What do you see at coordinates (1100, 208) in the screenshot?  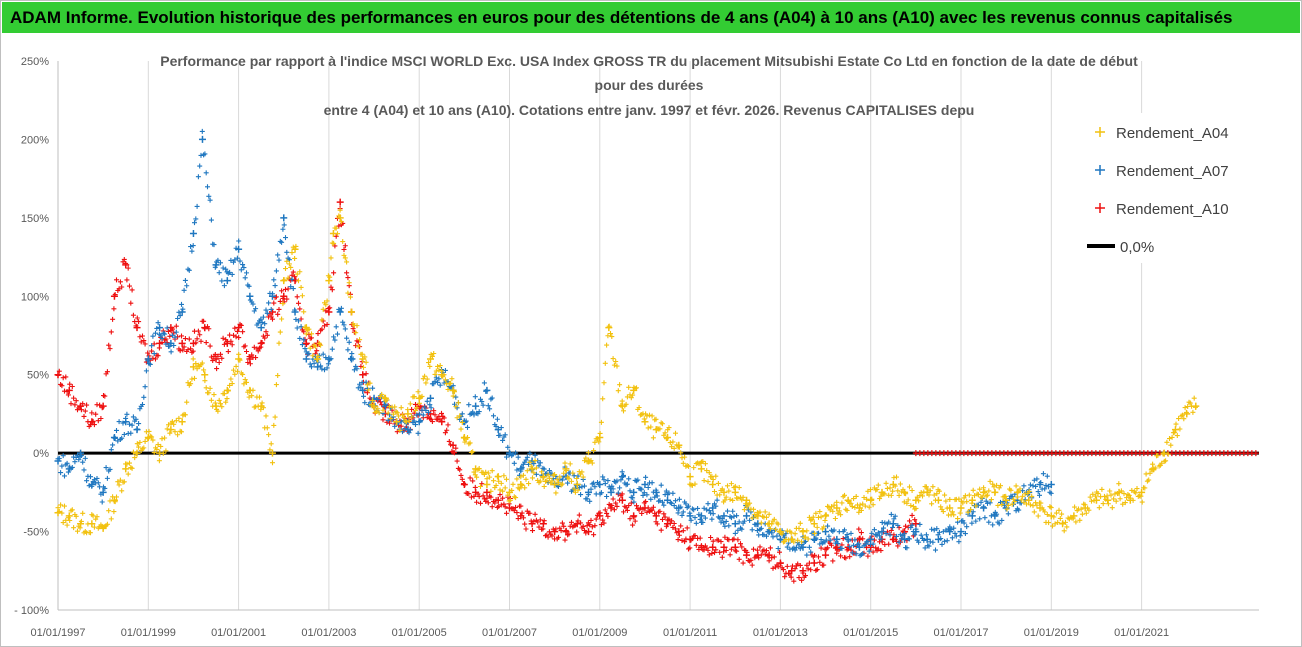 I see `legend-marker-a10` at bounding box center [1100, 208].